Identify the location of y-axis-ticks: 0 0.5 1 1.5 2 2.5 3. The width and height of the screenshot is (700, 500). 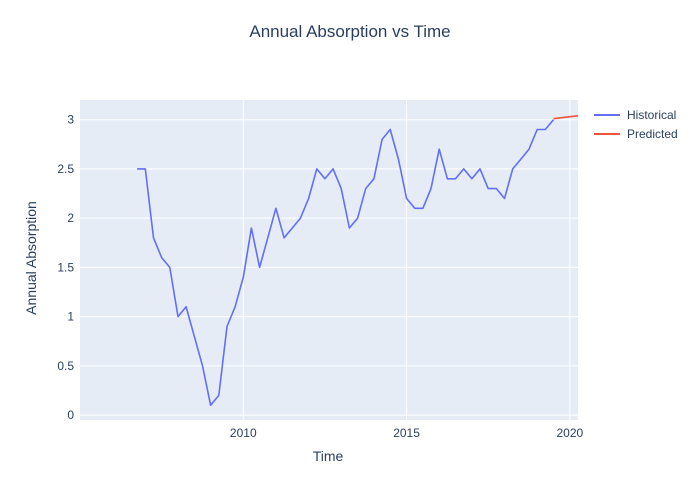
(65, 267).